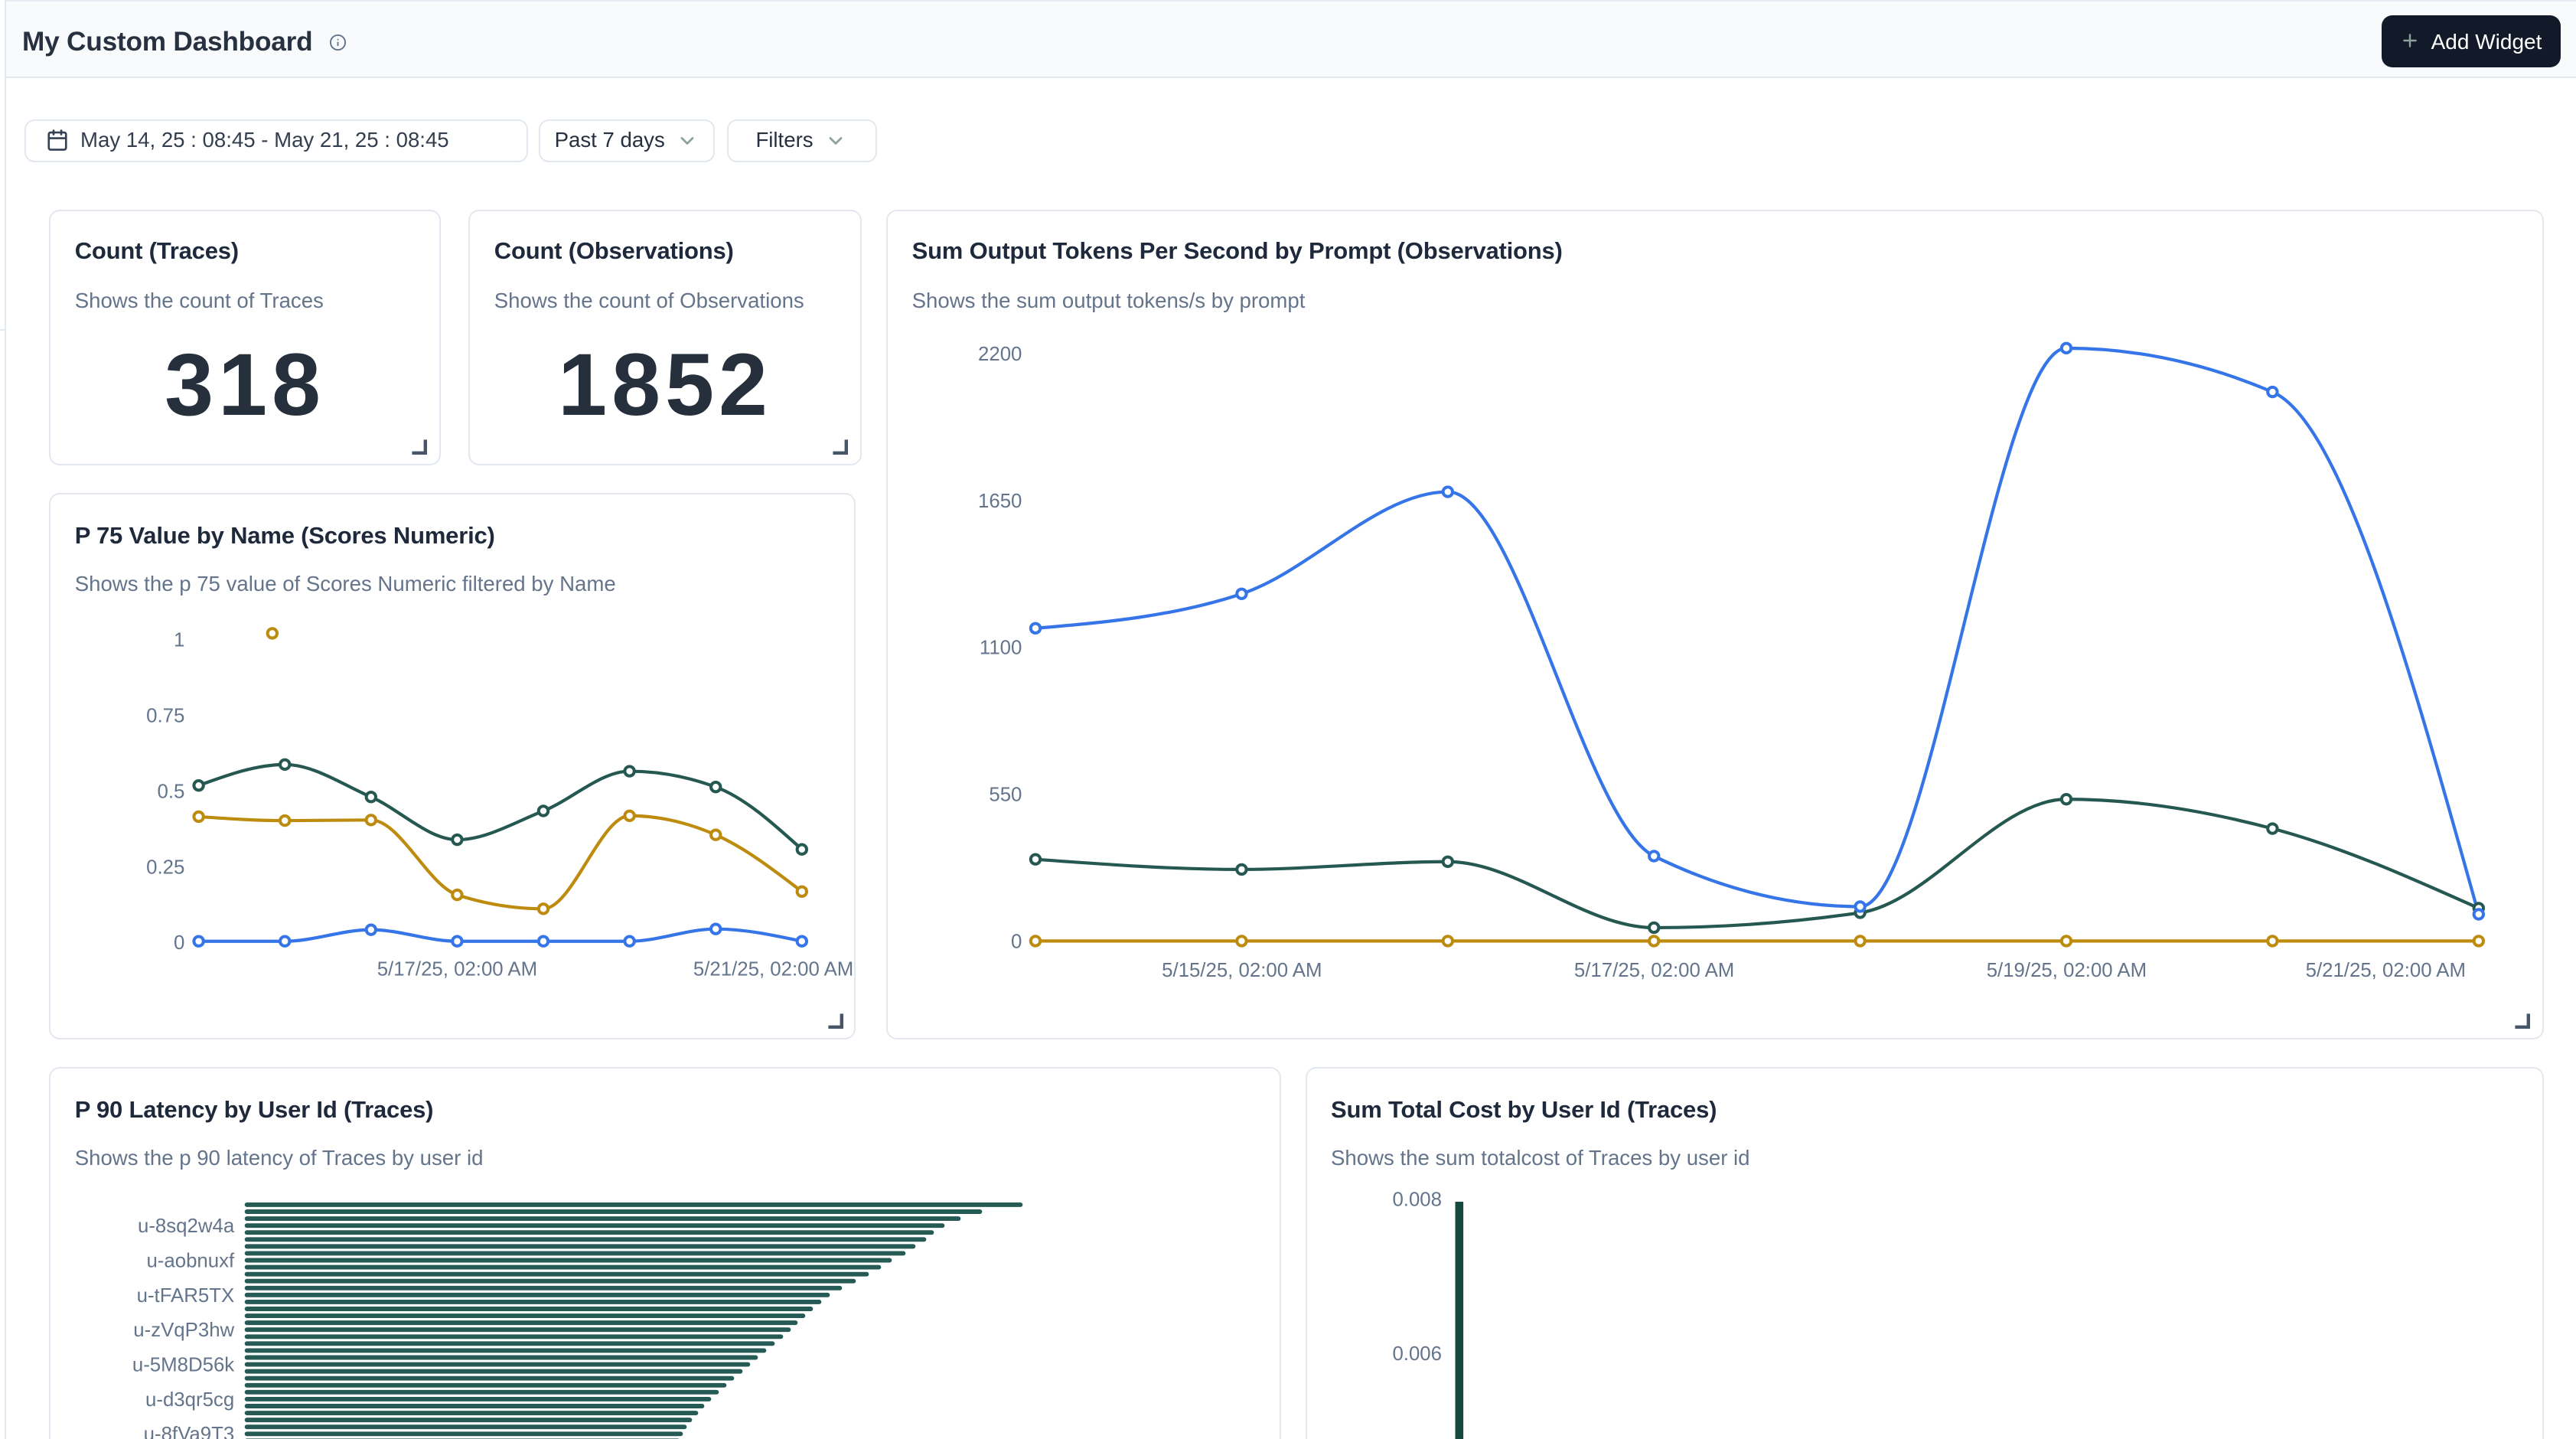 The image size is (2576, 1439). I want to click on svg-text: 550, so click(1006, 794).